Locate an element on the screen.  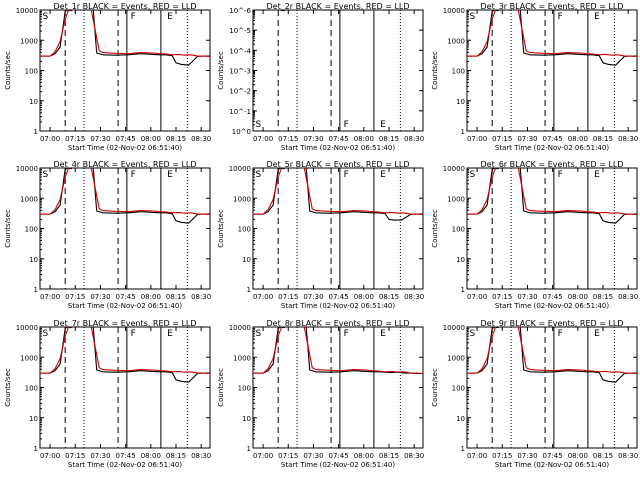
panel-title: Det_2r BLACK = Events, RED = LLD is located at coordinates (337, 6).